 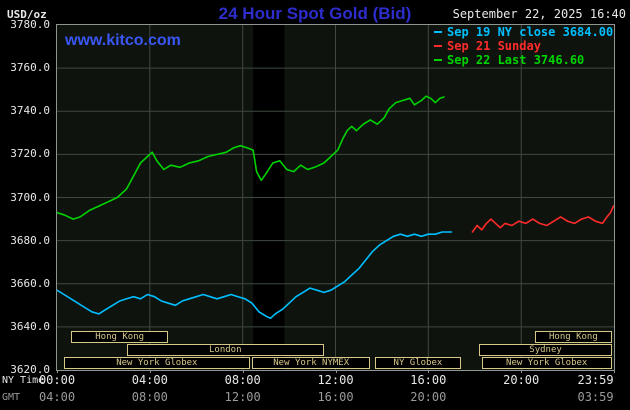 I want to click on legend-item: Sep 22 Last 3746.60, so click(x=523, y=60).